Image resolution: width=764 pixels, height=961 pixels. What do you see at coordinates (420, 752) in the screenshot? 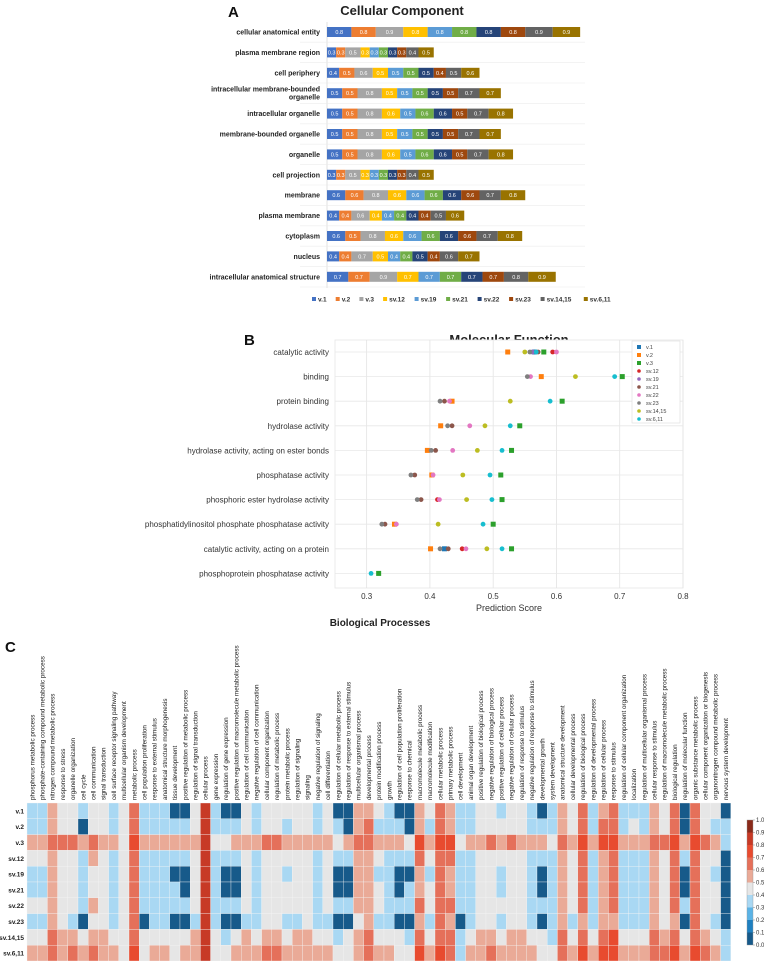
I see `column-label: macromolecule metabolic process` at bounding box center [420, 752].